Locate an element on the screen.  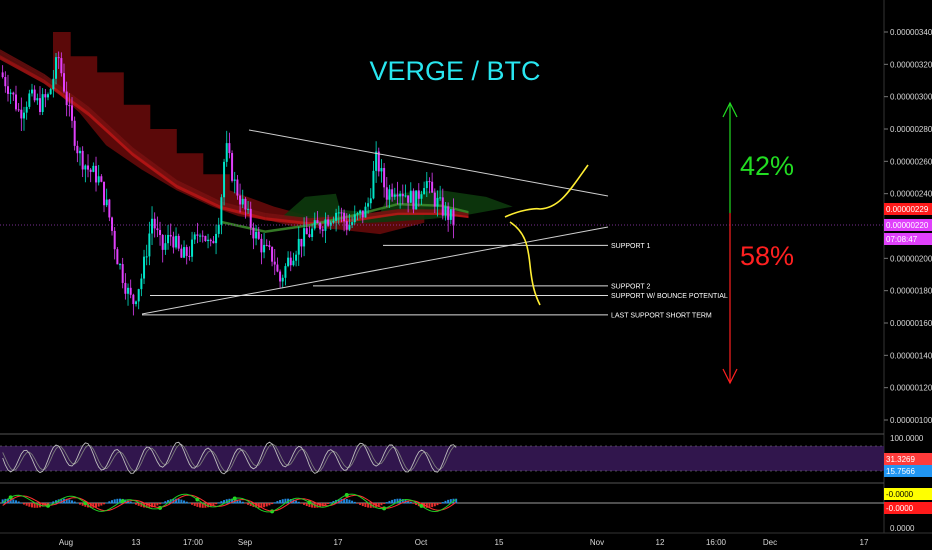
downside-percent: 58% is located at coordinates (767, 256).